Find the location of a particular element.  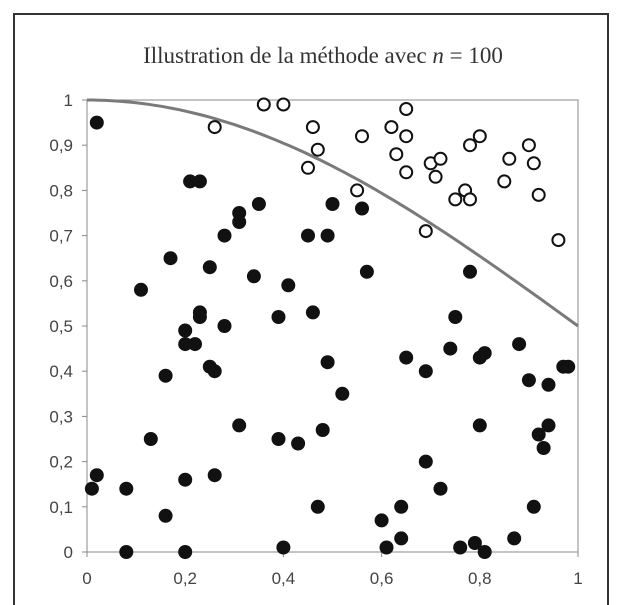

x-tick-label: 0,8 is located at coordinates (480, 578).